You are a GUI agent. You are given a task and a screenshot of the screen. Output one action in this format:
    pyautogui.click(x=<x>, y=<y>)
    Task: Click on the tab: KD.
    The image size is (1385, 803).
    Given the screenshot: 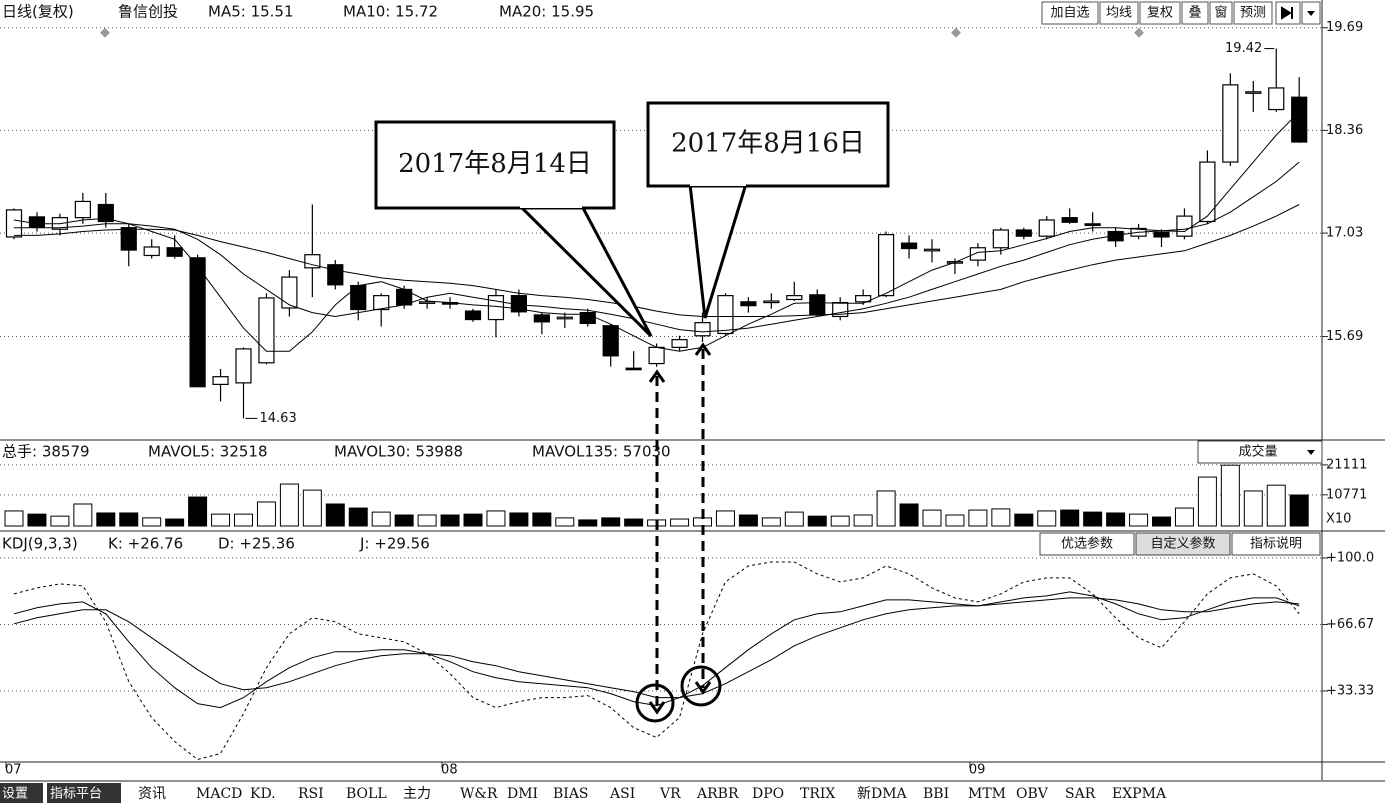 What is the action you would take?
    pyautogui.click(x=263, y=794)
    